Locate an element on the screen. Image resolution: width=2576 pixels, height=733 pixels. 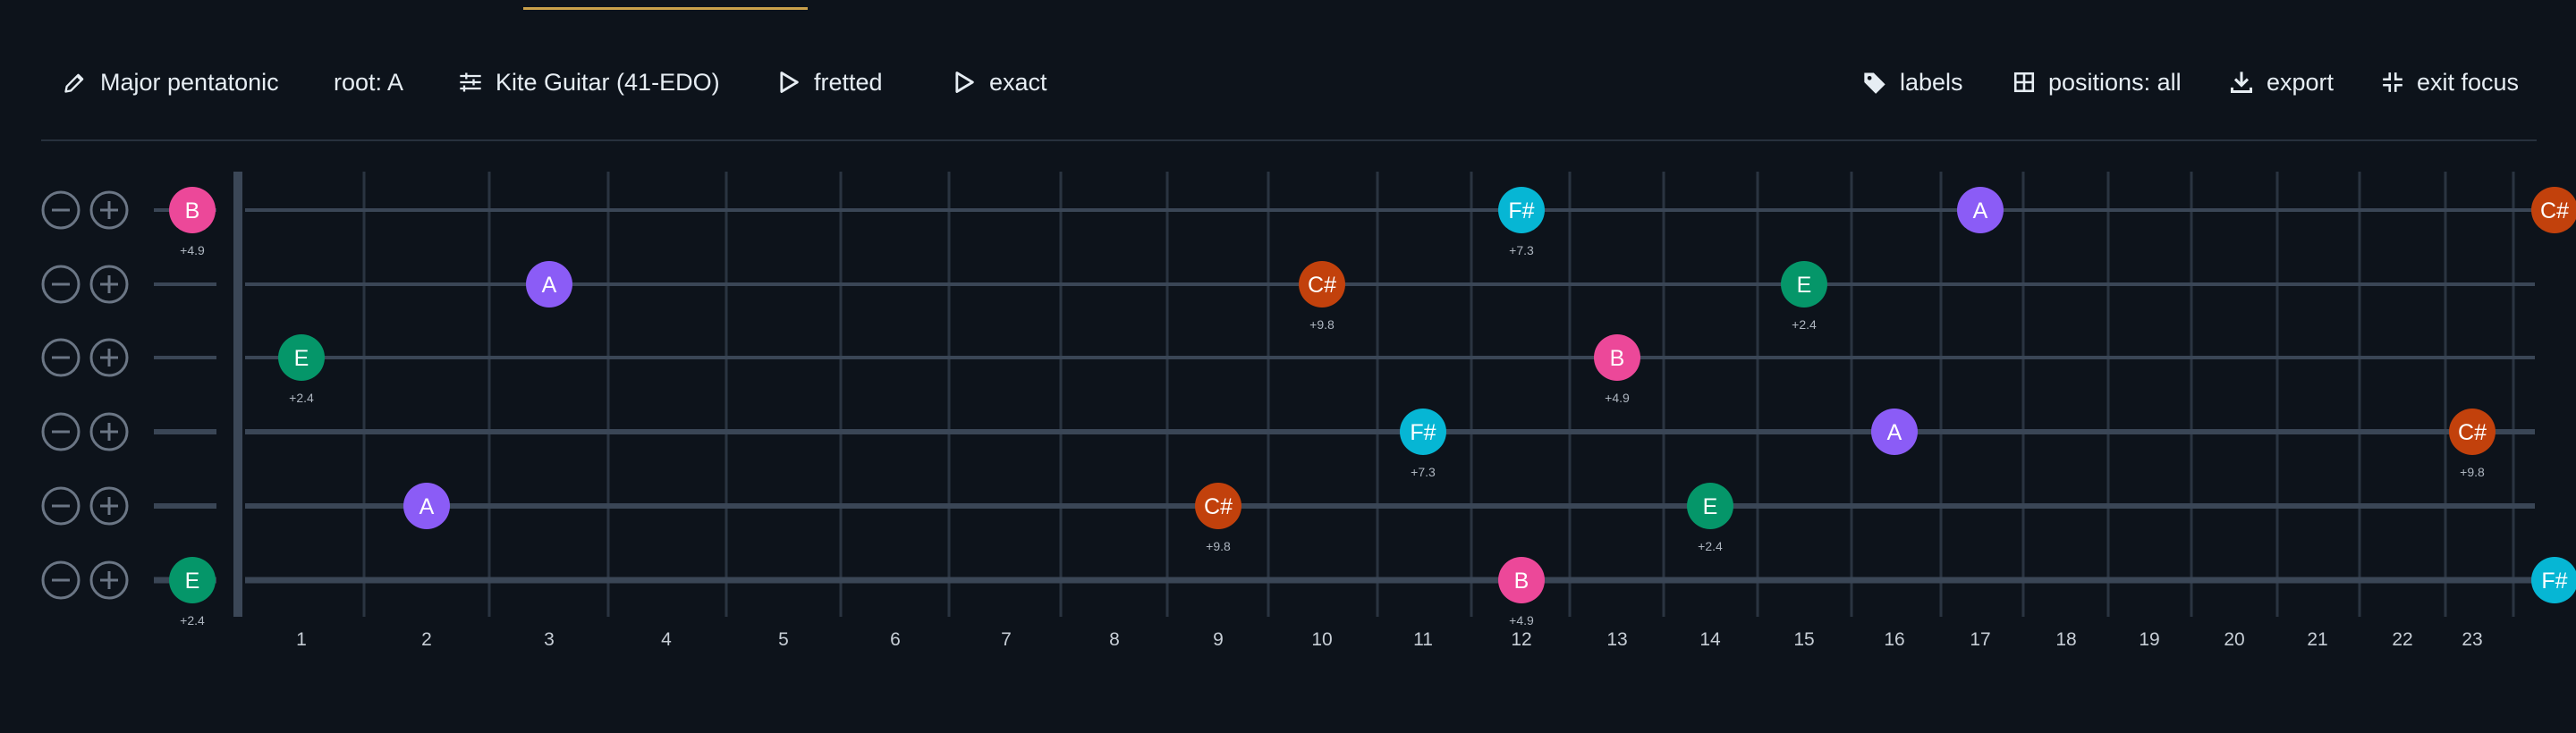
active-tab-underline is located at coordinates (665, 9).